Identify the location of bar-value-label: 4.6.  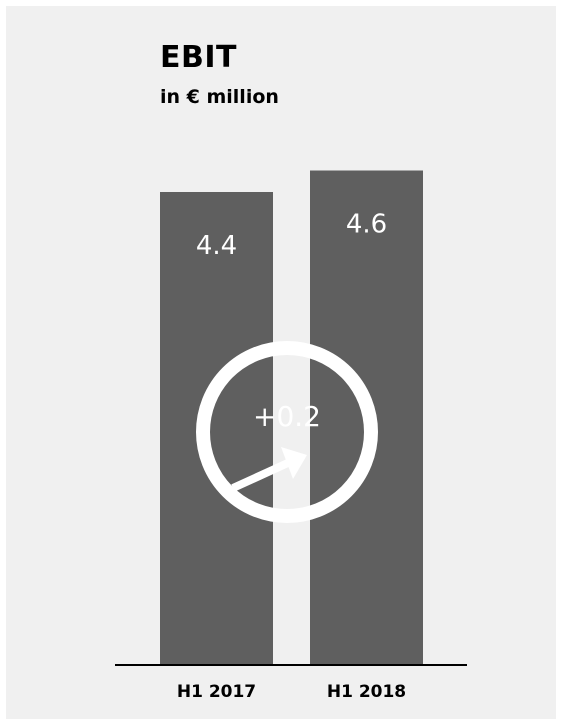
(366, 225).